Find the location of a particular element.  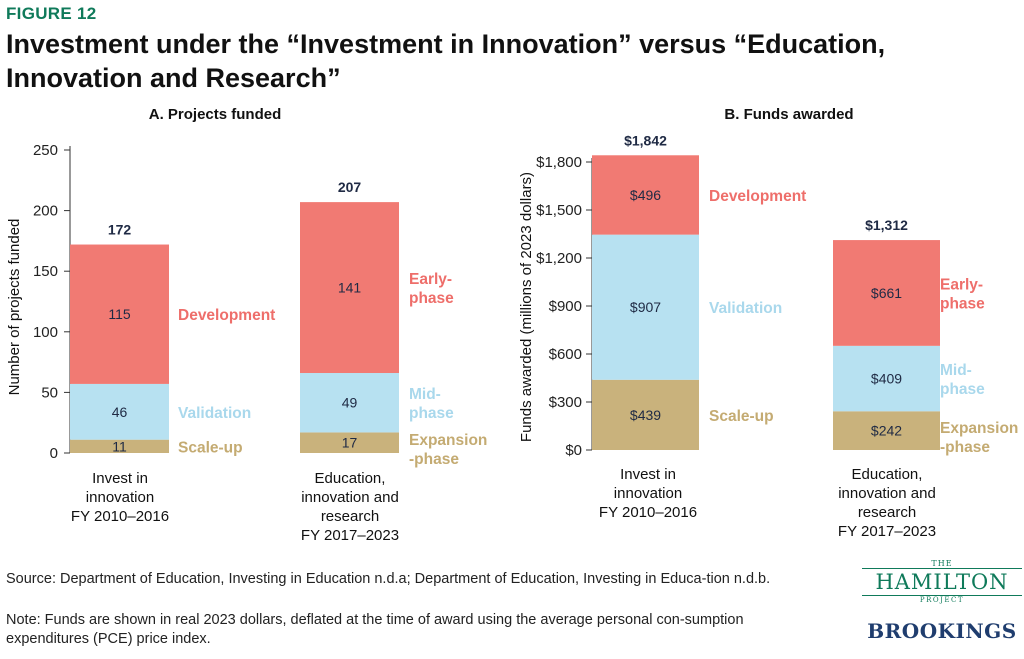

panel-a-bar-1-validation-segment is located at coordinates (349, 403).